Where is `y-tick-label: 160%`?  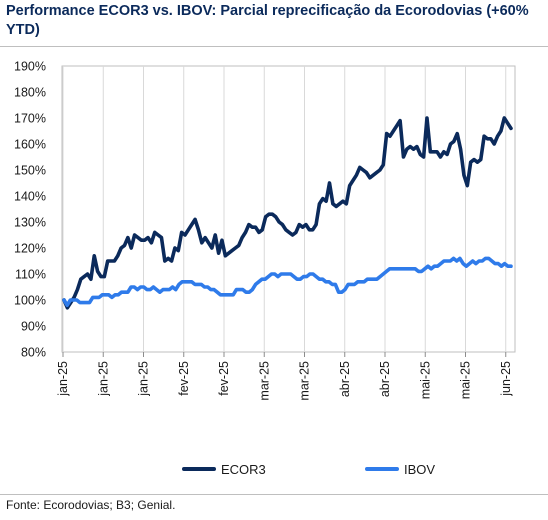
y-tick-label: 160% is located at coordinates (30, 145).